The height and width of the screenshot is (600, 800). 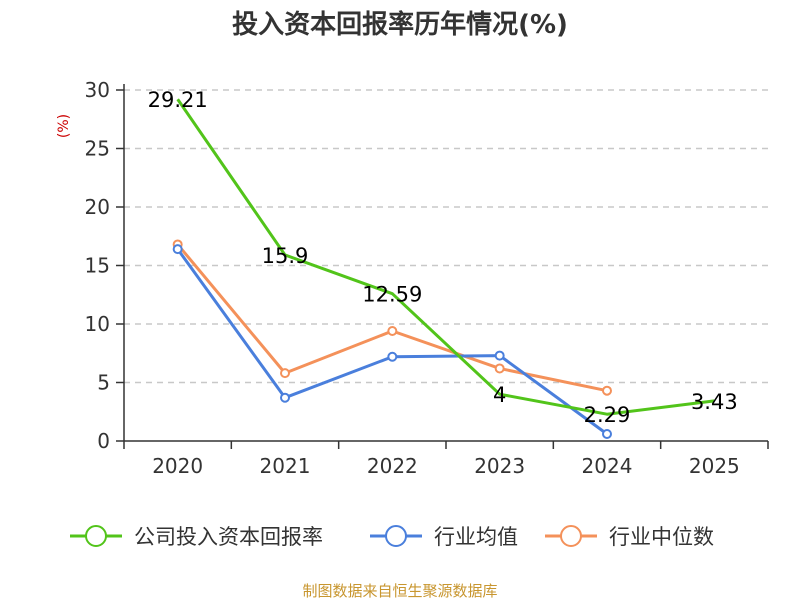 I want to click on data-label: 2.29, so click(x=607, y=415).